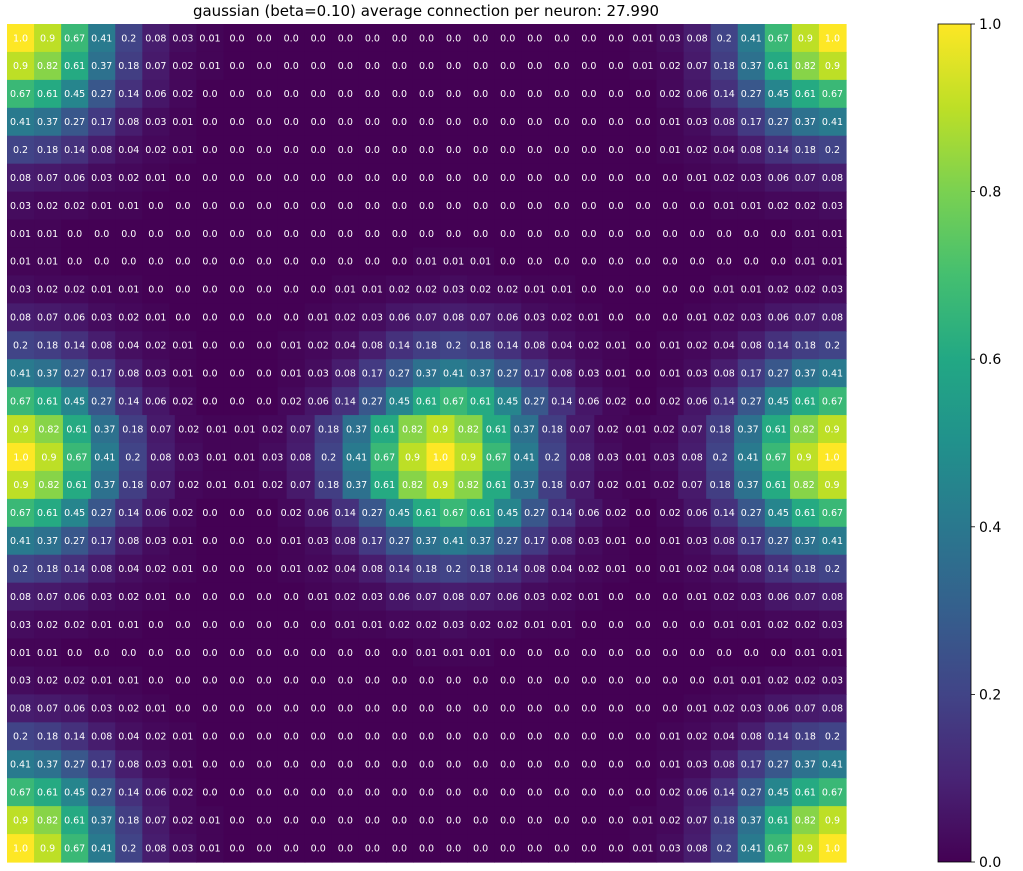 This screenshot has width=1023, height=871. What do you see at coordinates (496, 457) in the screenshot?
I see `heatmap-cell-label: 0.67` at bounding box center [496, 457].